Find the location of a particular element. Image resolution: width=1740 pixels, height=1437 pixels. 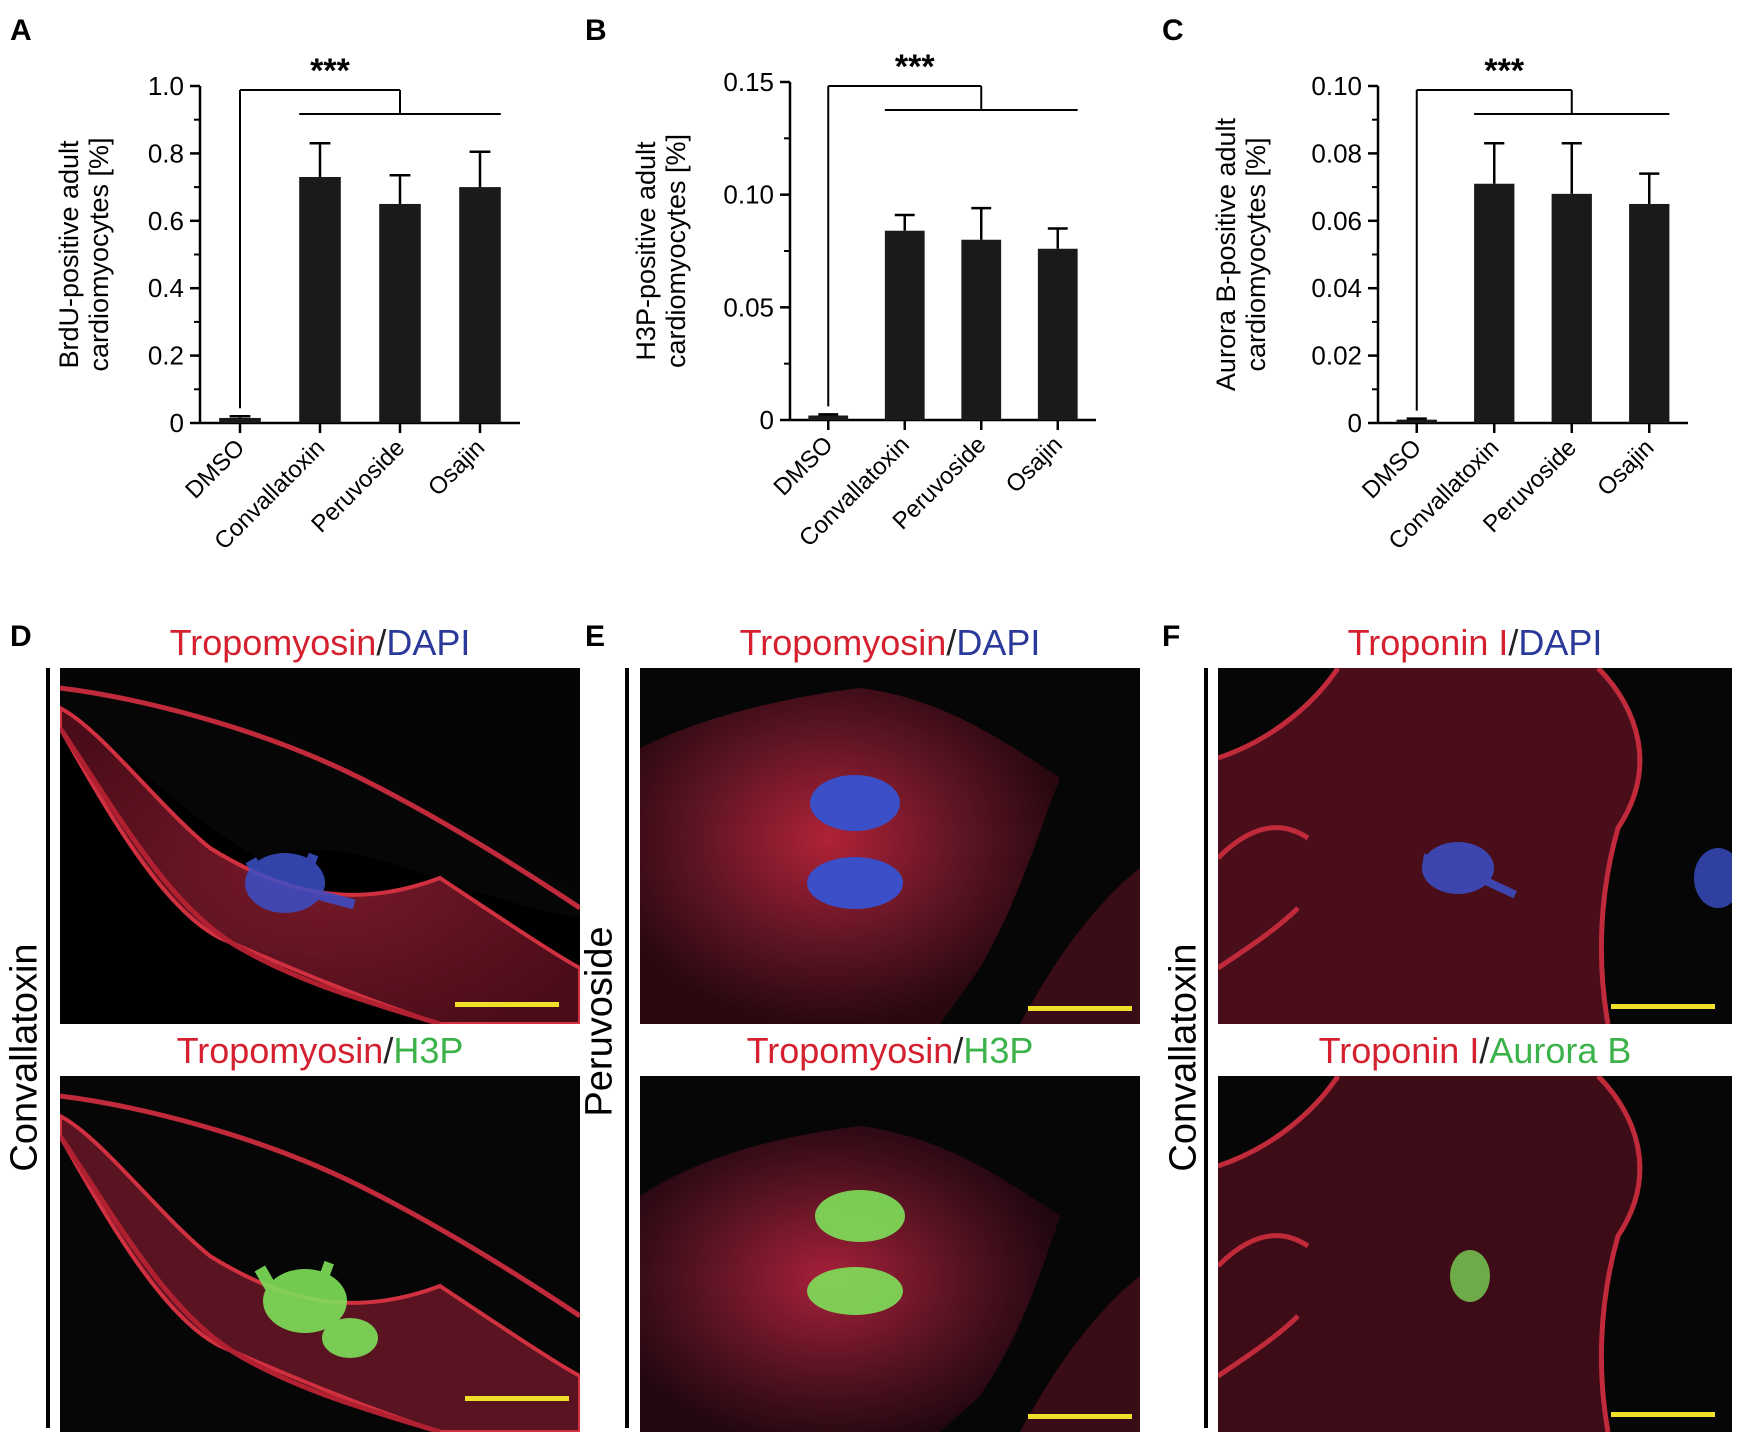

panel-e-side-label: Peruvoside is located at coordinates (599, 1021).